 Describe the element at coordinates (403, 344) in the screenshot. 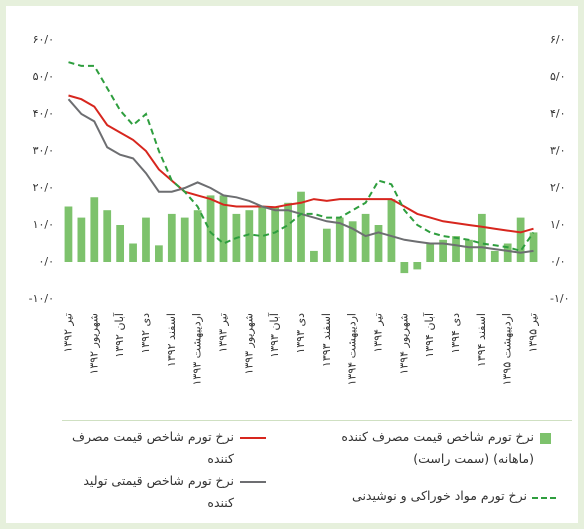

I see `x-tick-label: شهریور ۱۳۹۴` at that location.